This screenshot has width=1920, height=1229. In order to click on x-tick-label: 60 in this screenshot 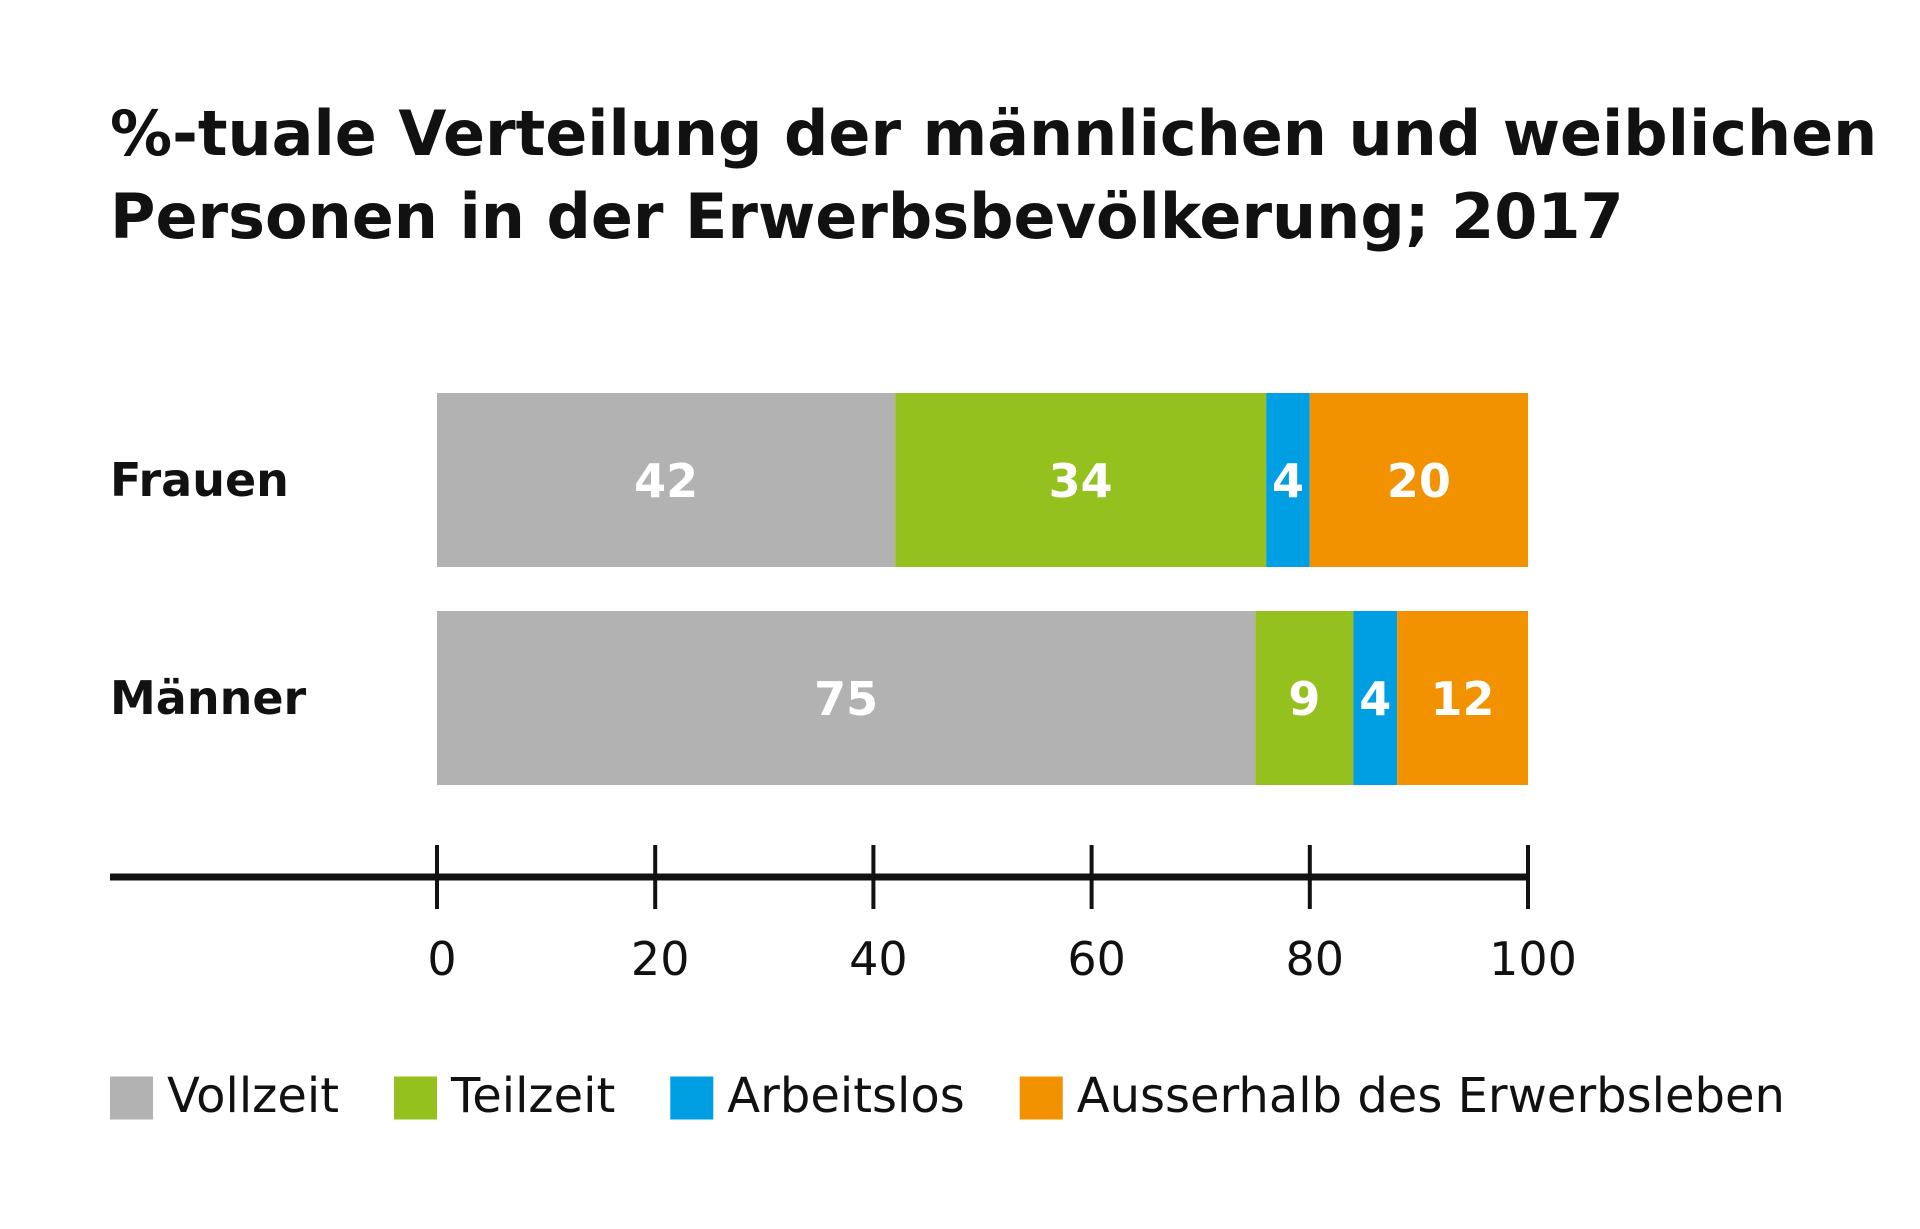, I will do `click(1096, 959)`.